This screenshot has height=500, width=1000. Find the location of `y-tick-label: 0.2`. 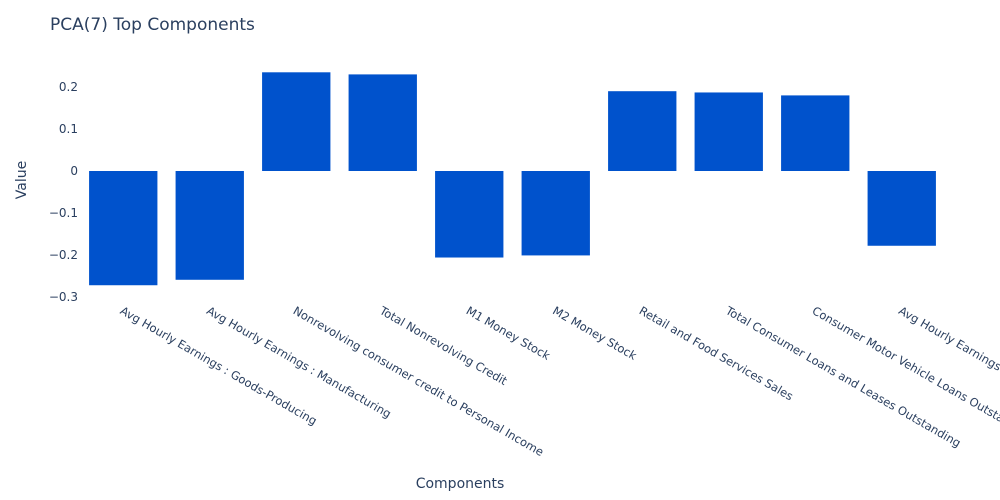

y-tick-label: 0.2 is located at coordinates (68, 87).